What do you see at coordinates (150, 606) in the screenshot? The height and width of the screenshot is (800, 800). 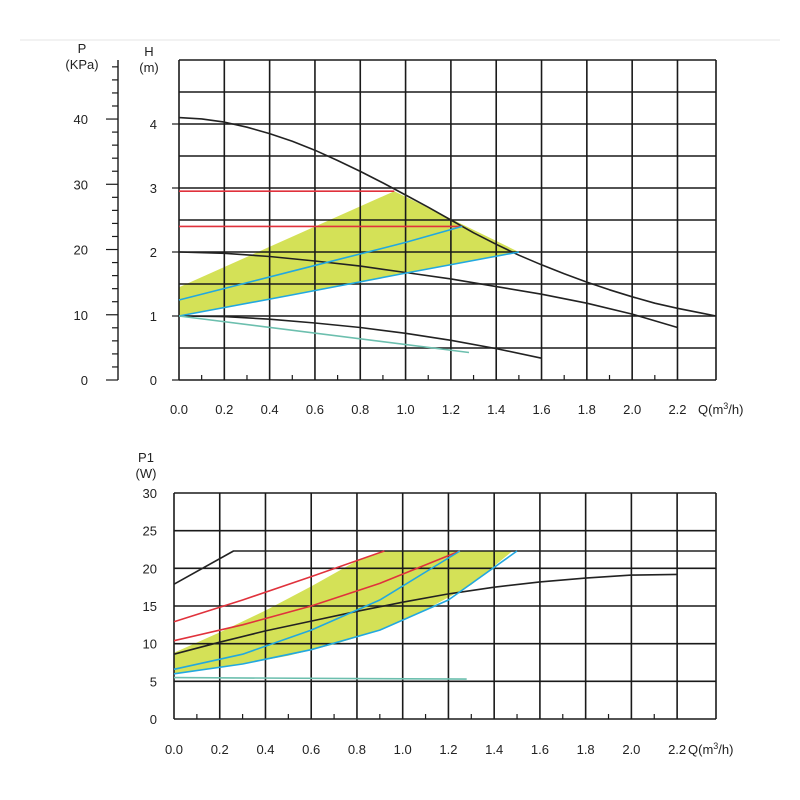 I see `y-tick-label: 15` at bounding box center [150, 606].